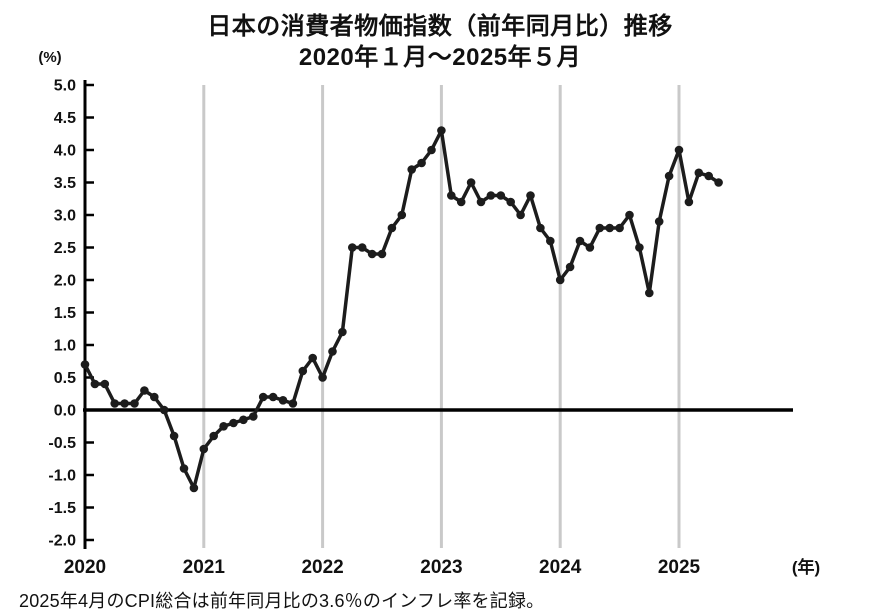 This screenshot has width=880, height=613. I want to click on y-tick-label: -1.0, so click(62, 476).